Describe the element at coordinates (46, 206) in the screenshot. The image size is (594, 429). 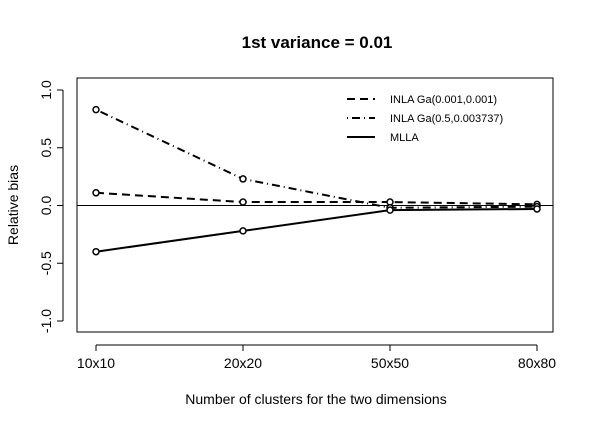
I see `y-tick-label: 0.0` at that location.